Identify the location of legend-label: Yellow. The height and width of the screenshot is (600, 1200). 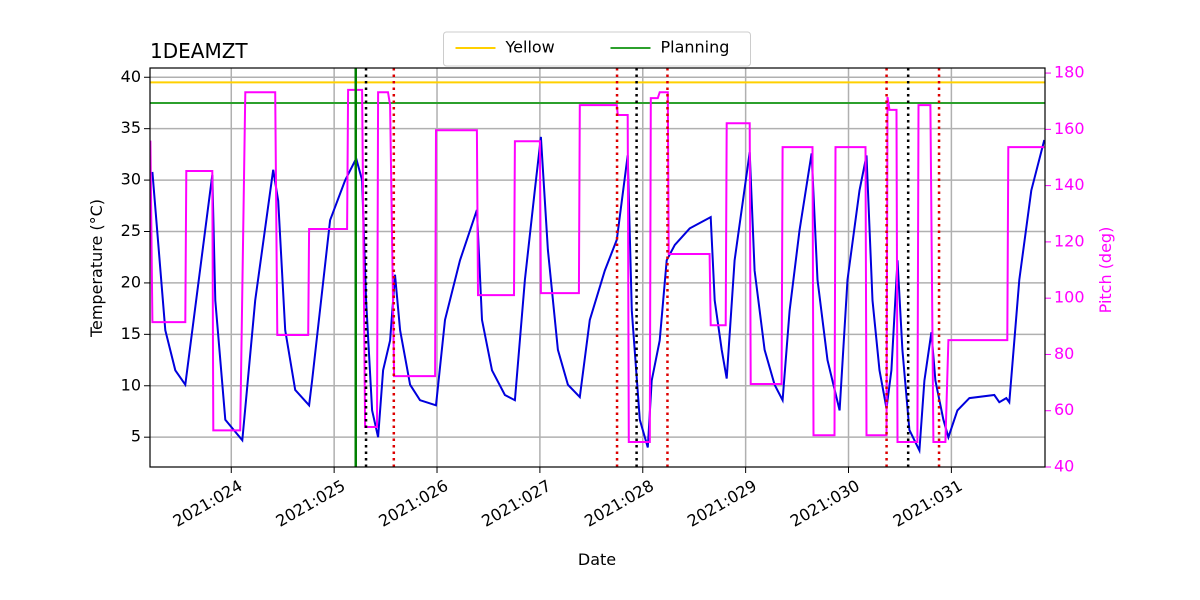
(530, 47).